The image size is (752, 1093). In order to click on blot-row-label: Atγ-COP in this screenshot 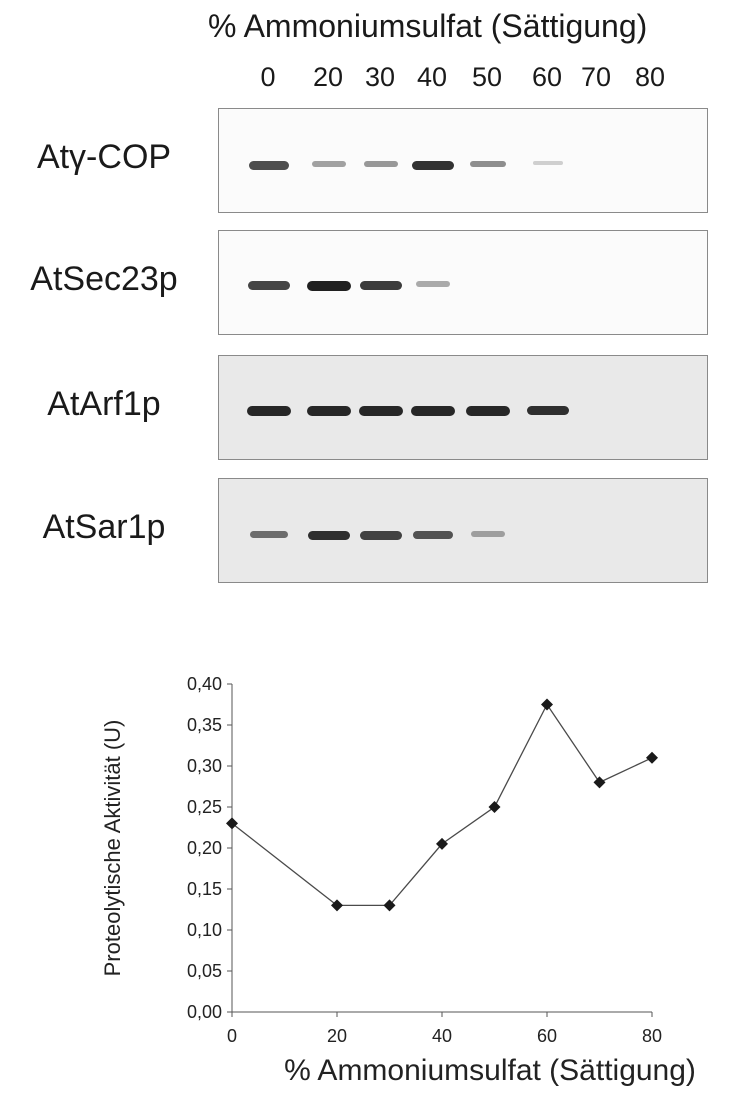, I will do `click(104, 157)`.